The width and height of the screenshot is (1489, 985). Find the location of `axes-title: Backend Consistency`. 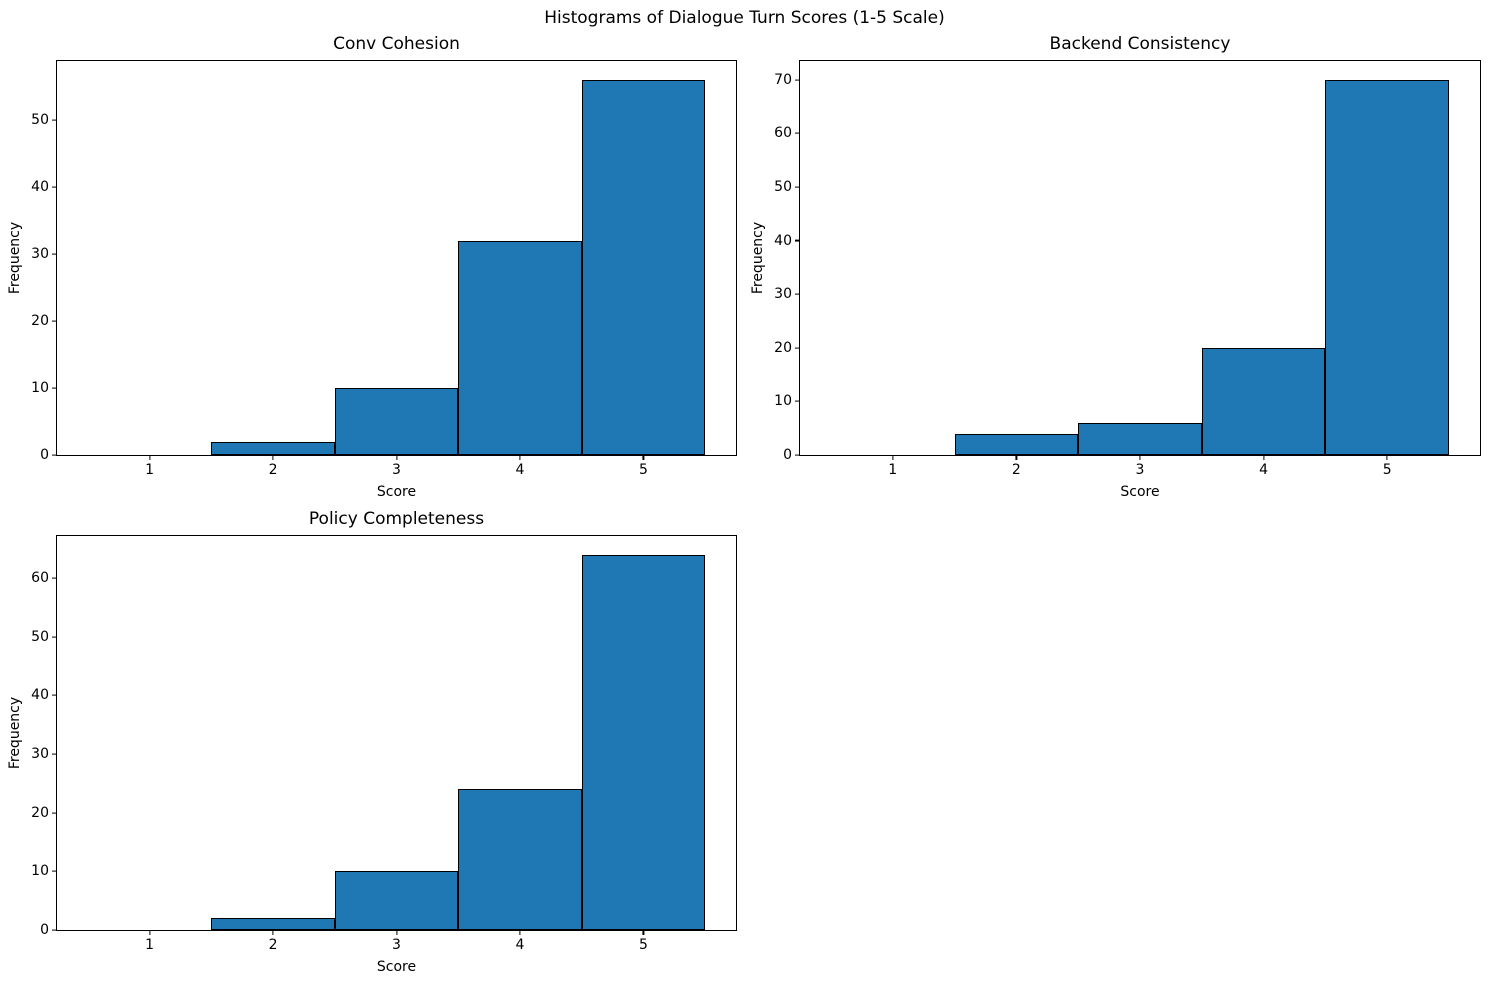

axes-title: Backend Consistency is located at coordinates (1140, 44).